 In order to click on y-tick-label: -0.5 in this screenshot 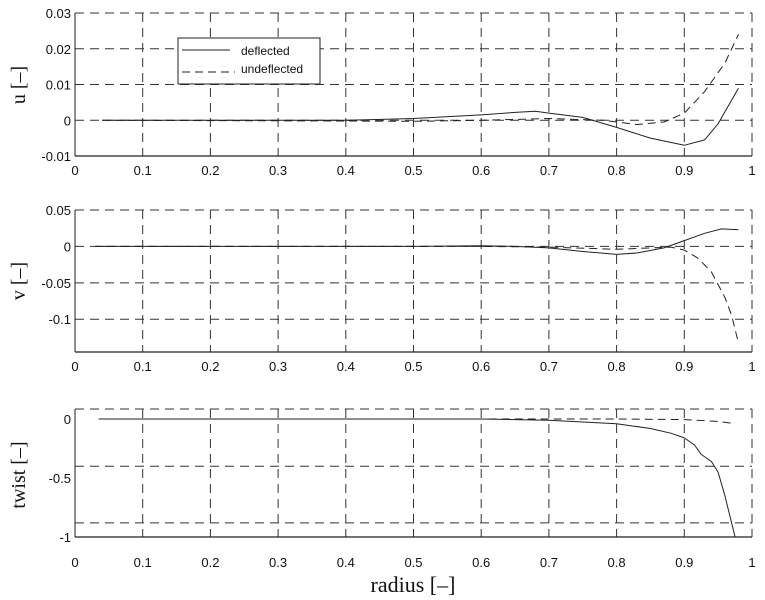, I will do `click(60, 478)`.